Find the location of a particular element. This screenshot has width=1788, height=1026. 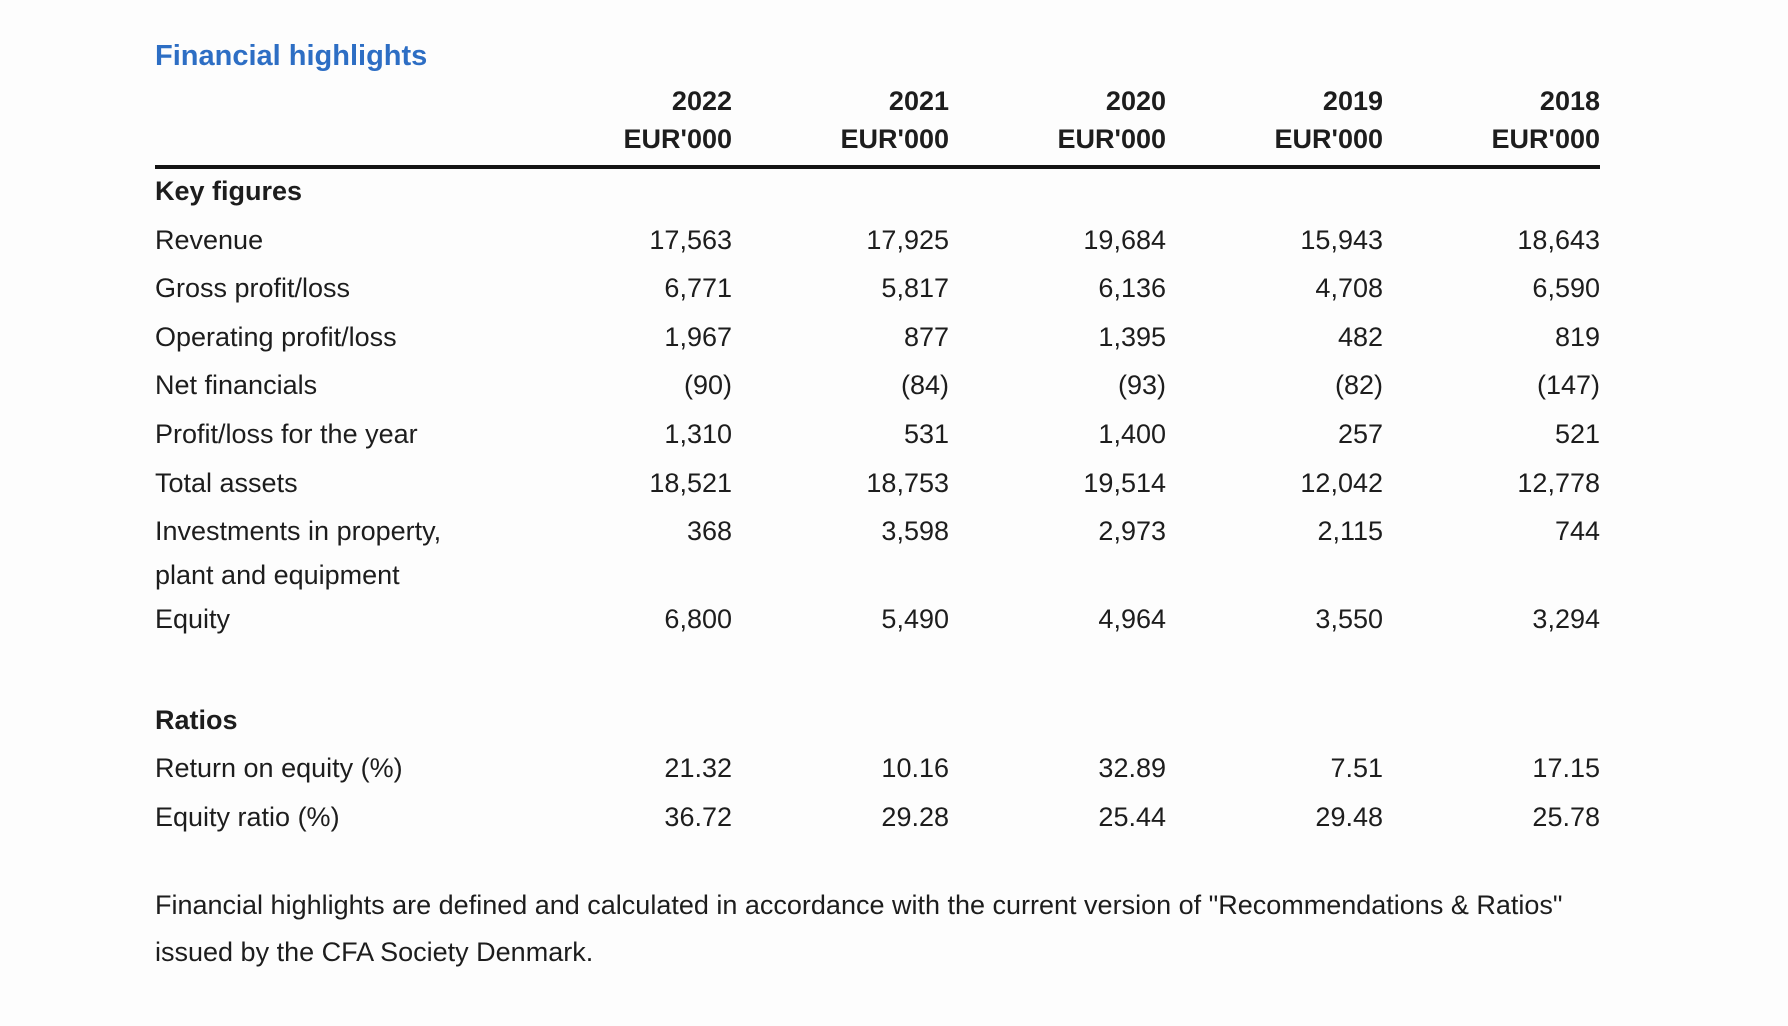

row-value: 1,310 is located at coordinates (698, 433).